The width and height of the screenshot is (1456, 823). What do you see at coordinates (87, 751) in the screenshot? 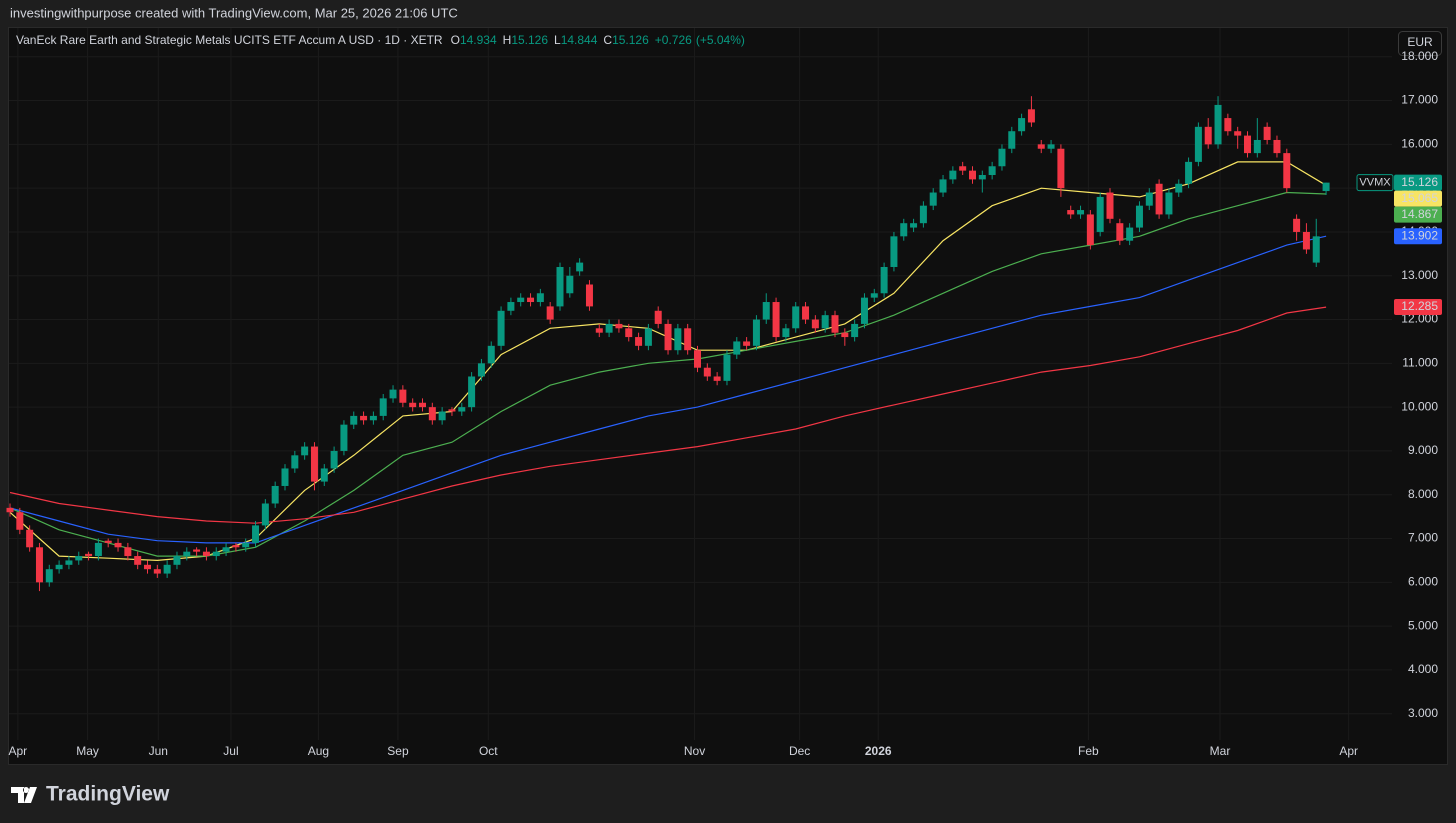
I see `x-tick-label: May` at bounding box center [87, 751].